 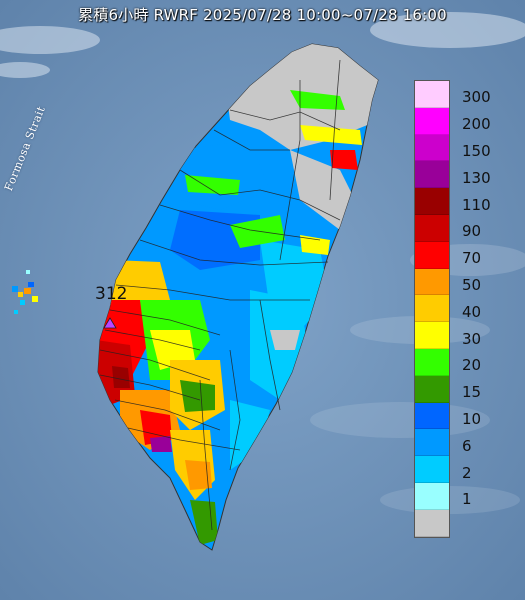 What do you see at coordinates (467, 472) in the screenshot?
I see `legend-label: 2` at bounding box center [467, 472].